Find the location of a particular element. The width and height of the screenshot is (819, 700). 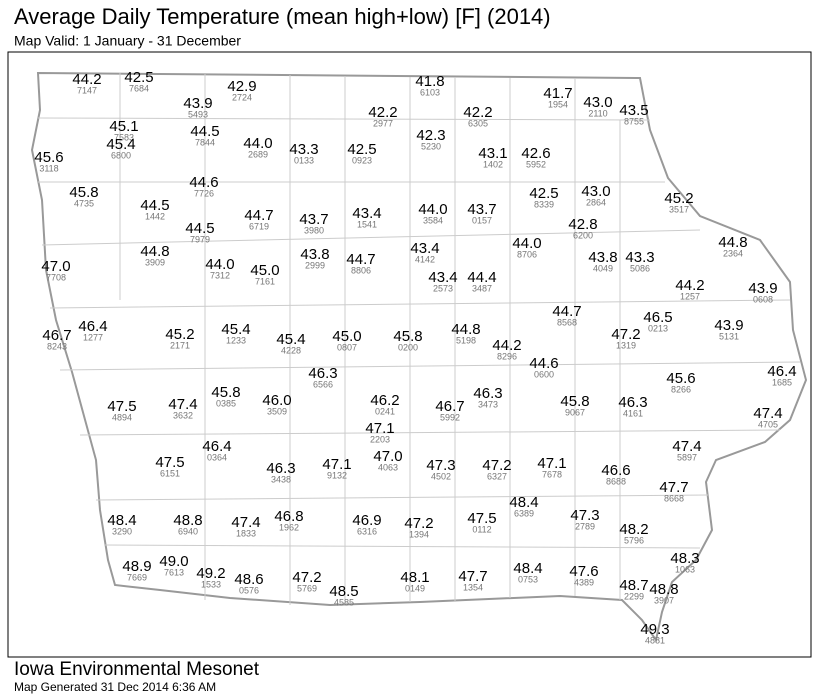

station-id: 6719 is located at coordinates (259, 226).